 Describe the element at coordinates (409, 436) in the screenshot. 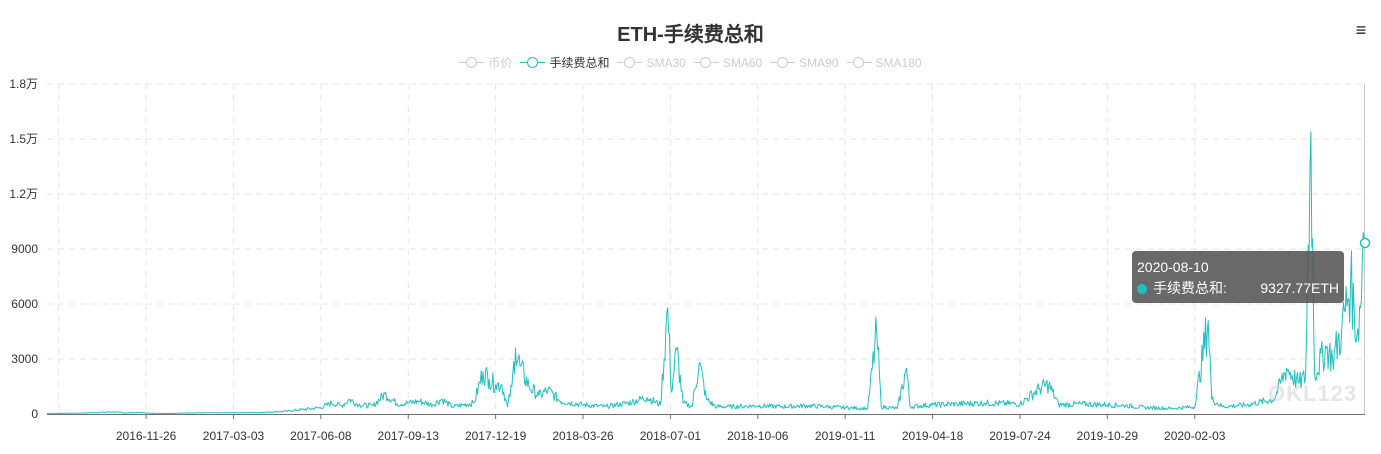

I see `x-tick-label: 2017-09-13` at that location.